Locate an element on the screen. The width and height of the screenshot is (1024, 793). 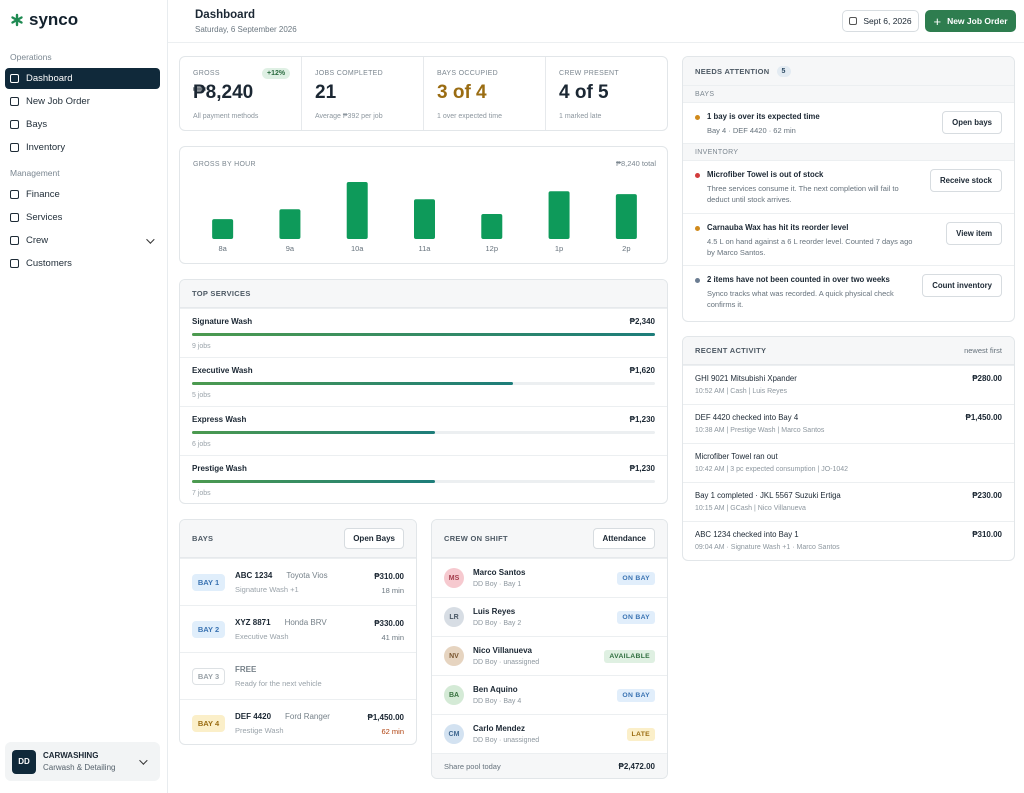
attendance-button: Attendance is located at coordinates (624, 538).